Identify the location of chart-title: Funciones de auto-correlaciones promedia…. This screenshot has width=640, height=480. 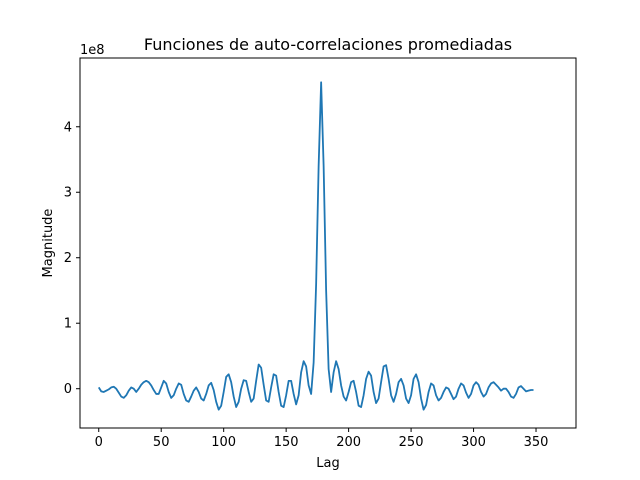
(328, 44).